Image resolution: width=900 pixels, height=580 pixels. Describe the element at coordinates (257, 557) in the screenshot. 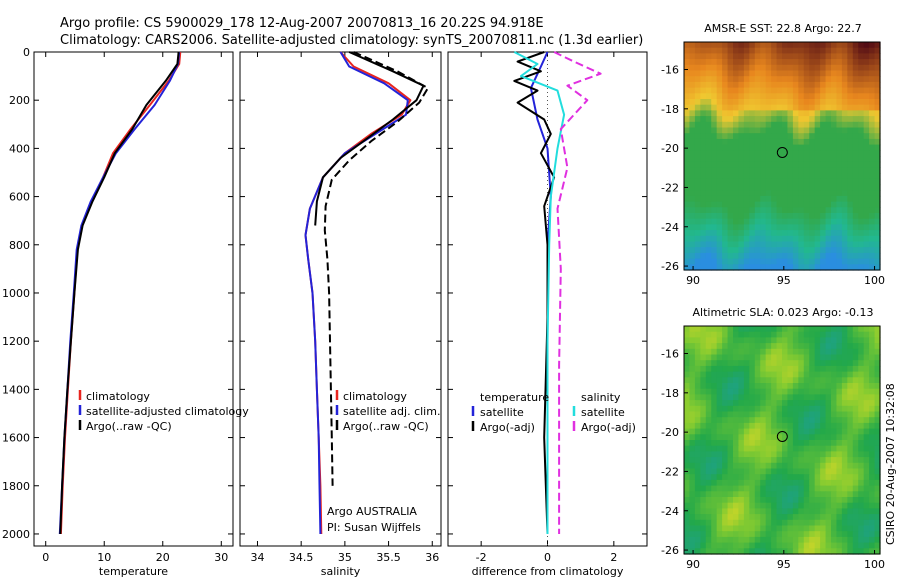

I see `salinity-xtick-label: 34` at that location.